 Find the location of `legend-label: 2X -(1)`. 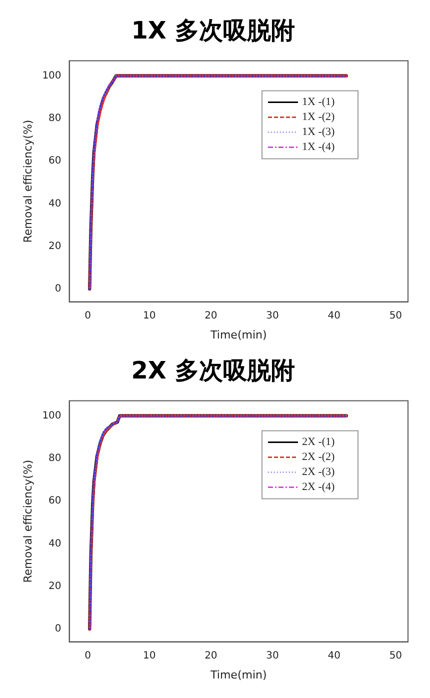

legend-label: 2X -(1) is located at coordinates (319, 442).